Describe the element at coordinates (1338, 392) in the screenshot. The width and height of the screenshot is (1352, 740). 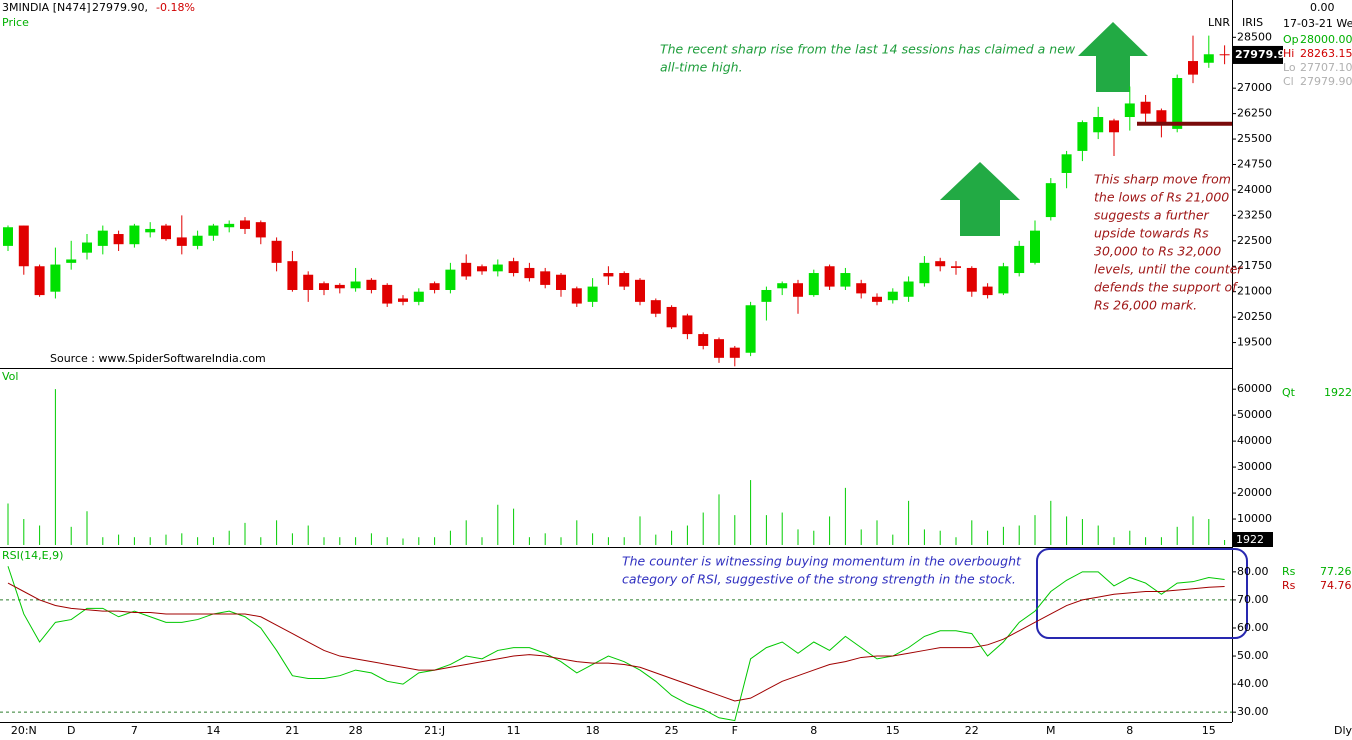
I see `qt-value: 1922` at that location.